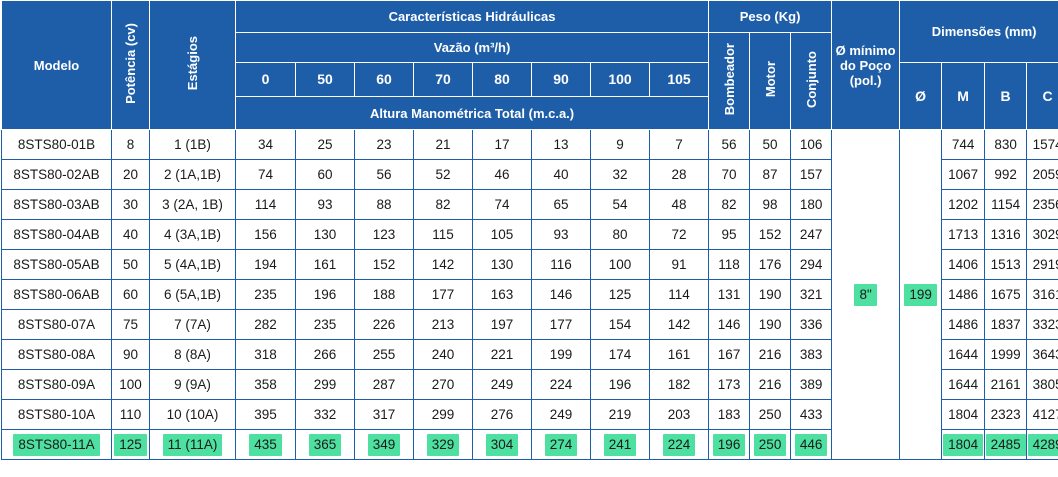 This screenshot has width=1058, height=477. What do you see at coordinates (770, 354) in the screenshot?
I see `cell-motor: 216` at bounding box center [770, 354].